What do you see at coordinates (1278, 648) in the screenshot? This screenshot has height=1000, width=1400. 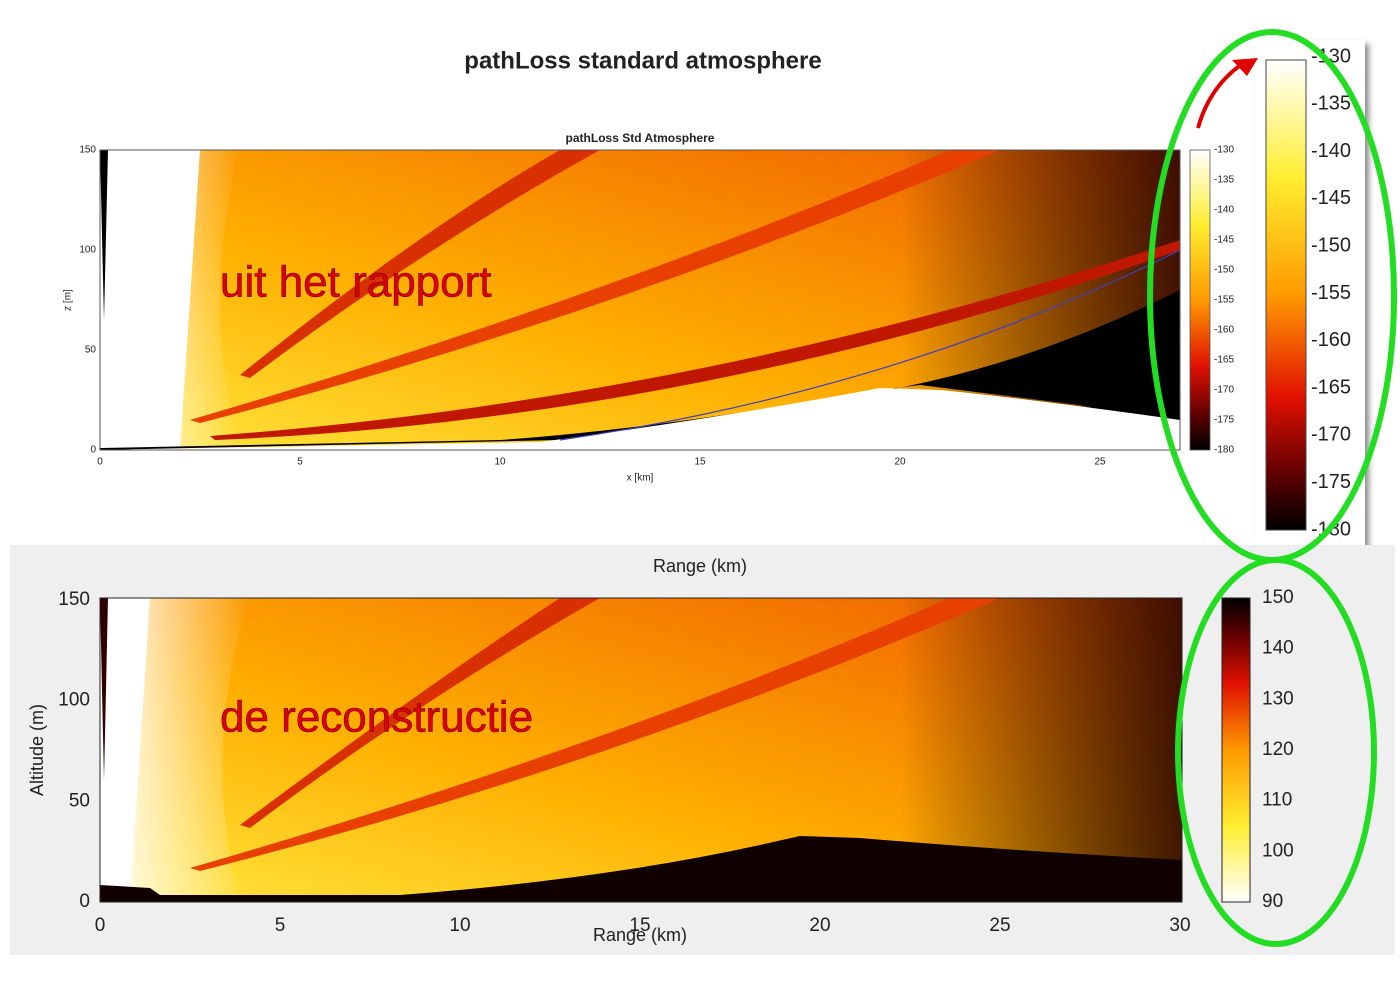 I see `colorbar-tick-label: 140` at bounding box center [1278, 648].